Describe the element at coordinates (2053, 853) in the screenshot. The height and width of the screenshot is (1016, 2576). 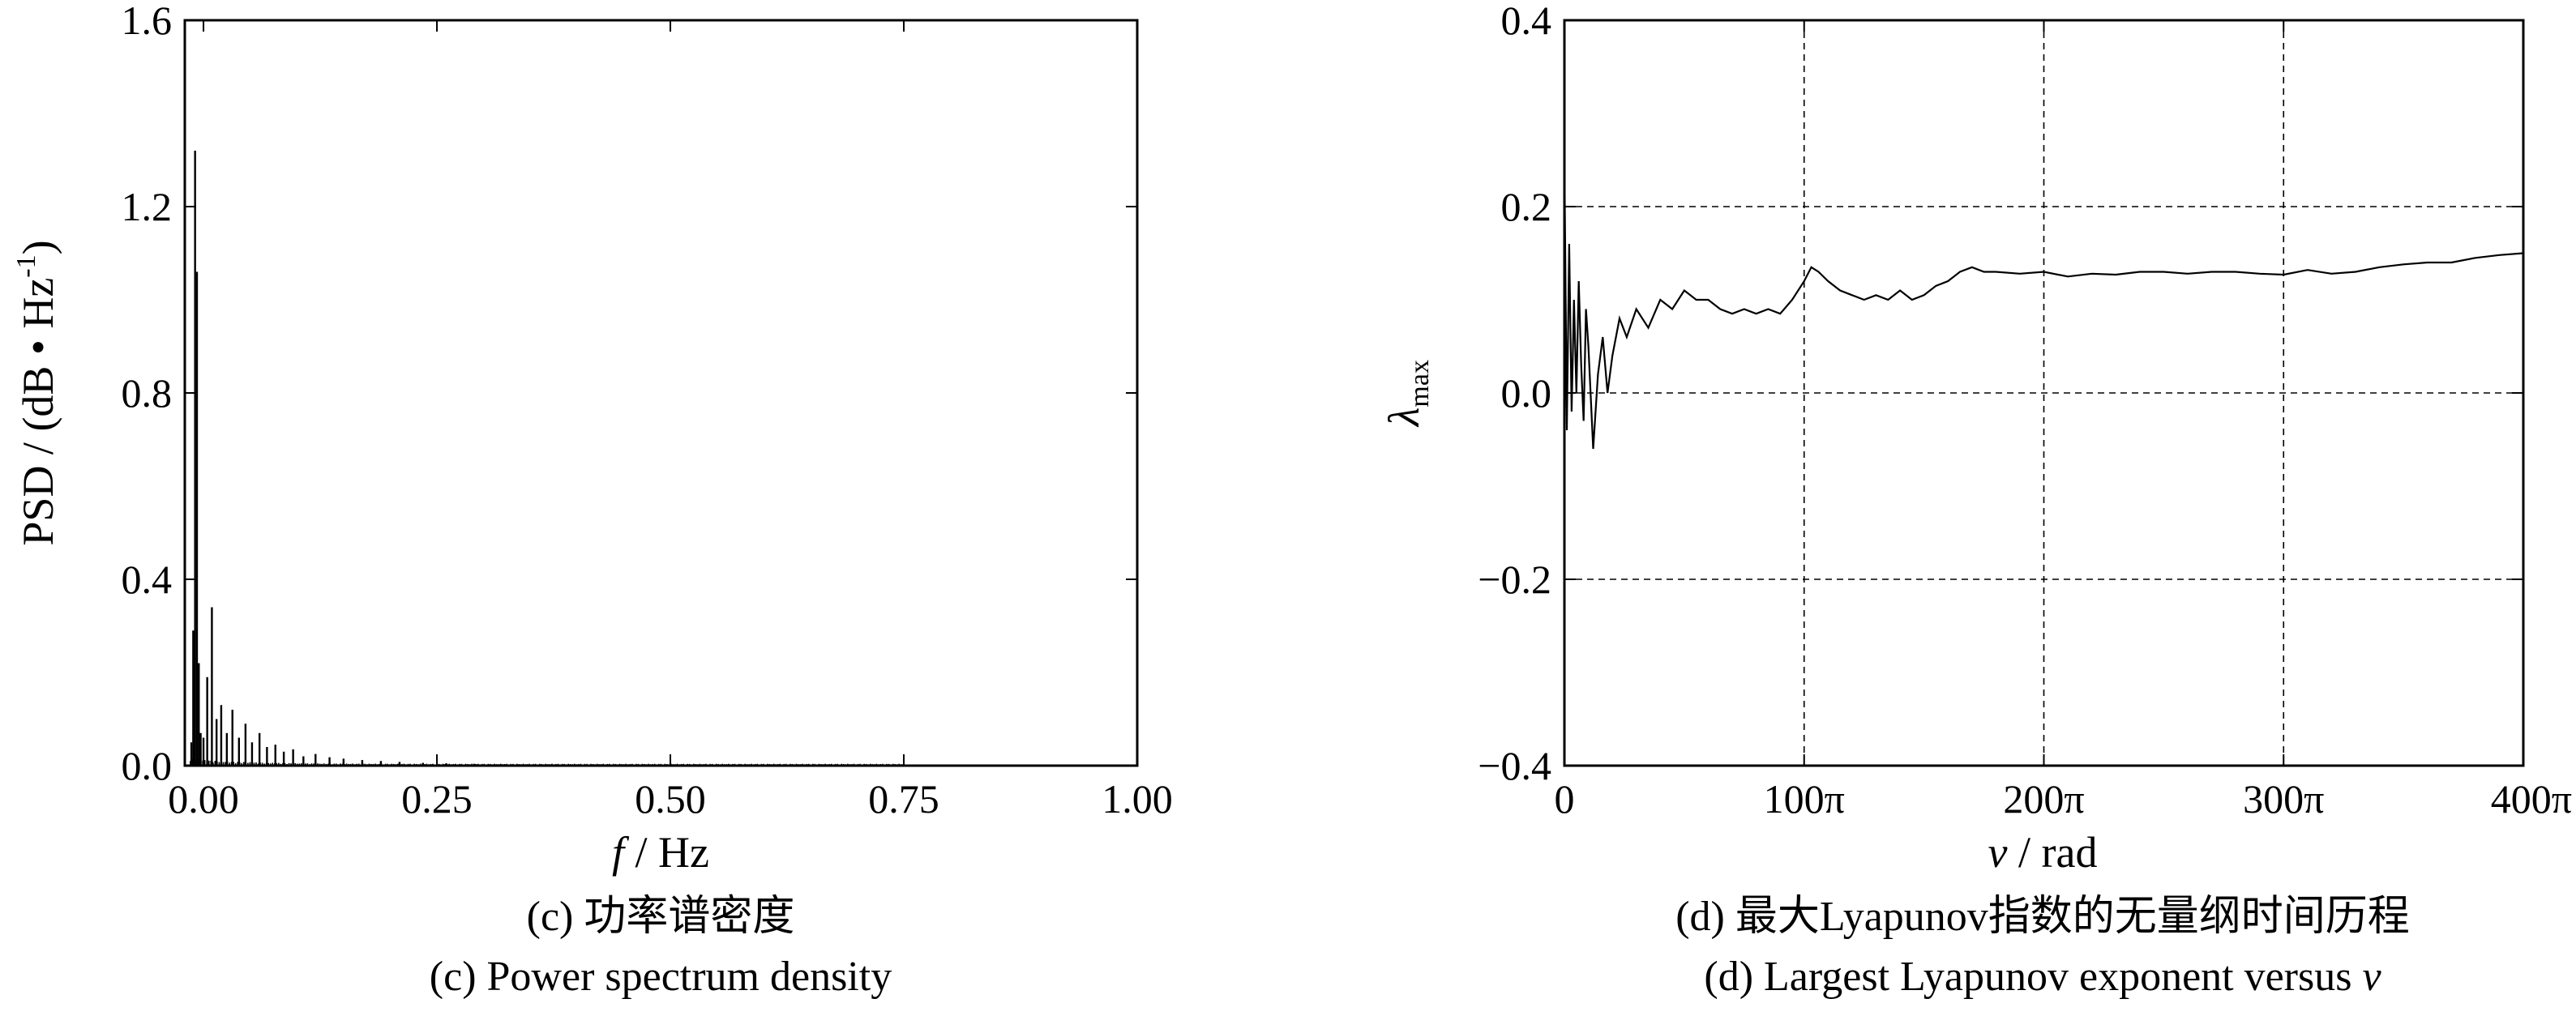
I see `x-axis-unit-d: / rad` at that location.